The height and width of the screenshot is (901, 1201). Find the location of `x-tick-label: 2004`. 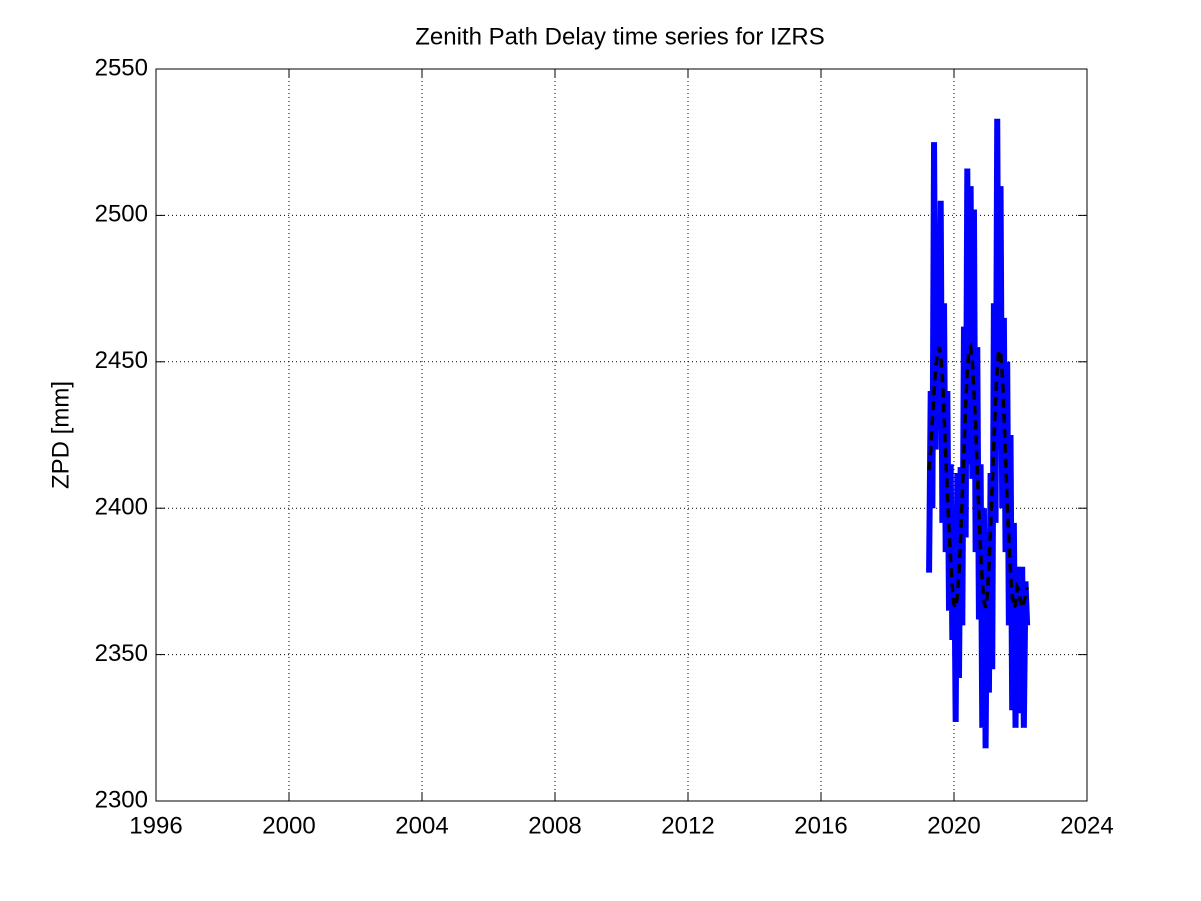

x-tick-label: 2004 is located at coordinates (421, 825).